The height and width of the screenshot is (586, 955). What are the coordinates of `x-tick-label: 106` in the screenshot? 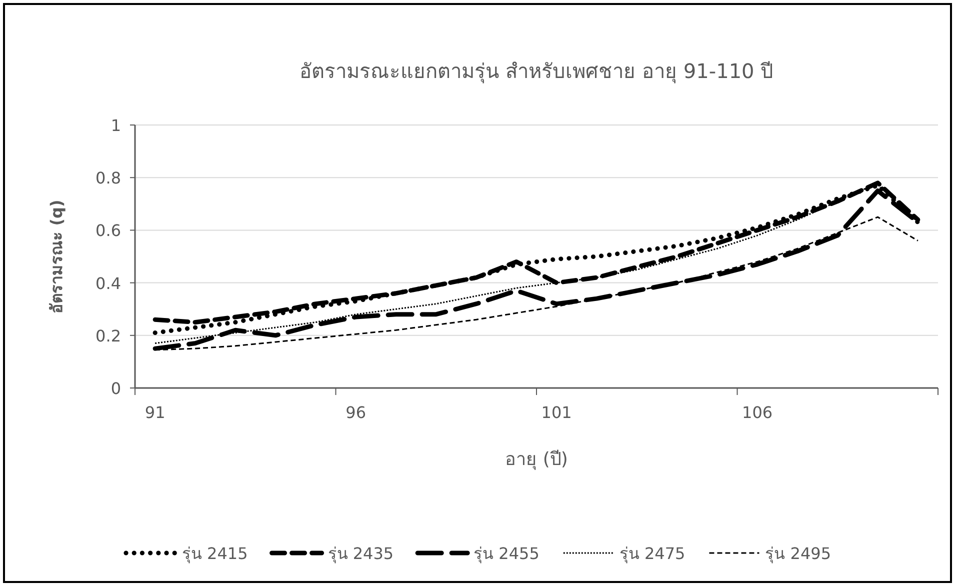 It's located at (757, 412).